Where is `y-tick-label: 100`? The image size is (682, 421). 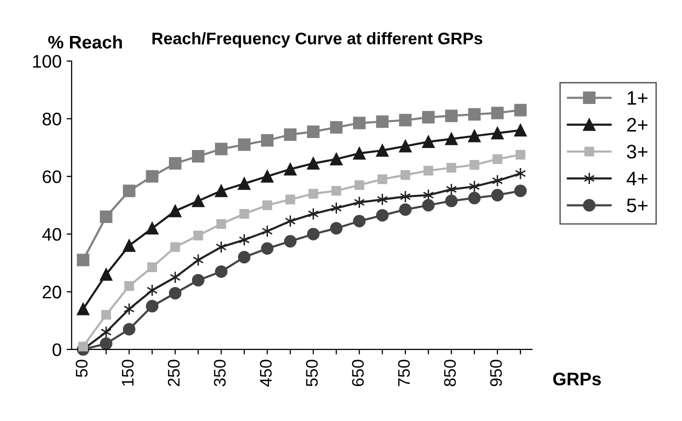 y-tick-label: 100 is located at coordinates (47, 61).